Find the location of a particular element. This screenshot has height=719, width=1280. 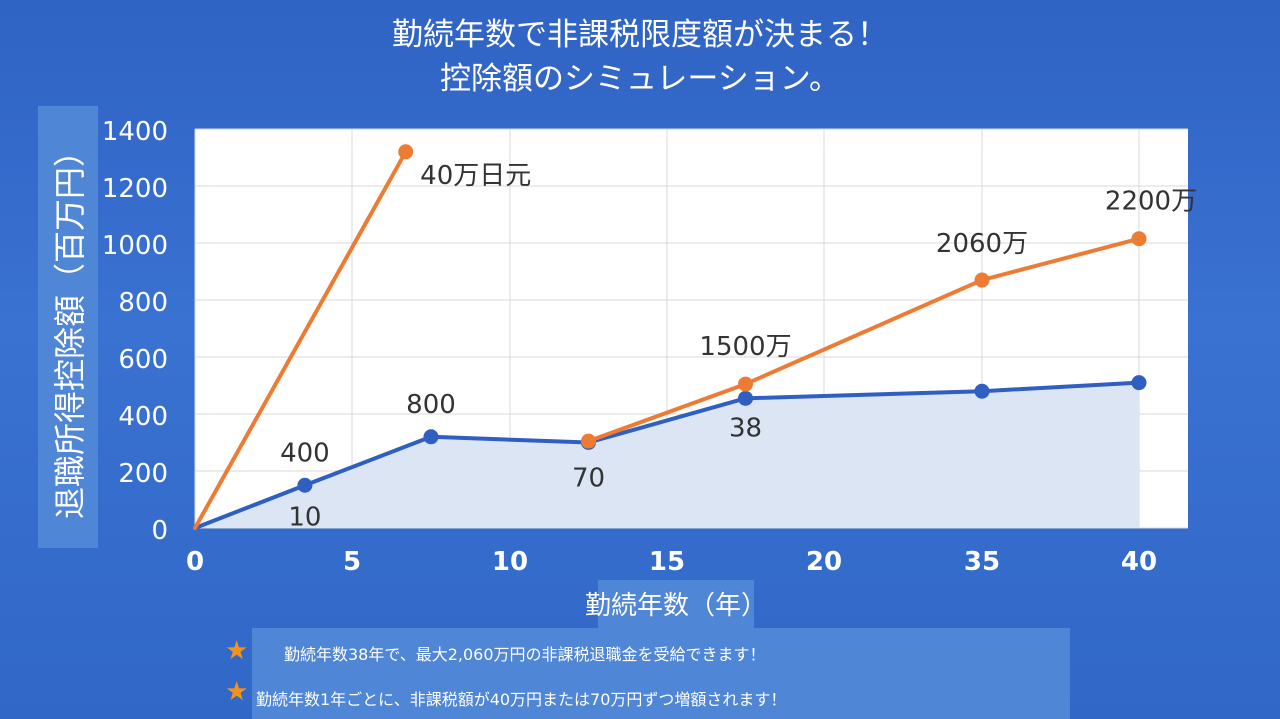

data-label: 70 is located at coordinates (588, 479).